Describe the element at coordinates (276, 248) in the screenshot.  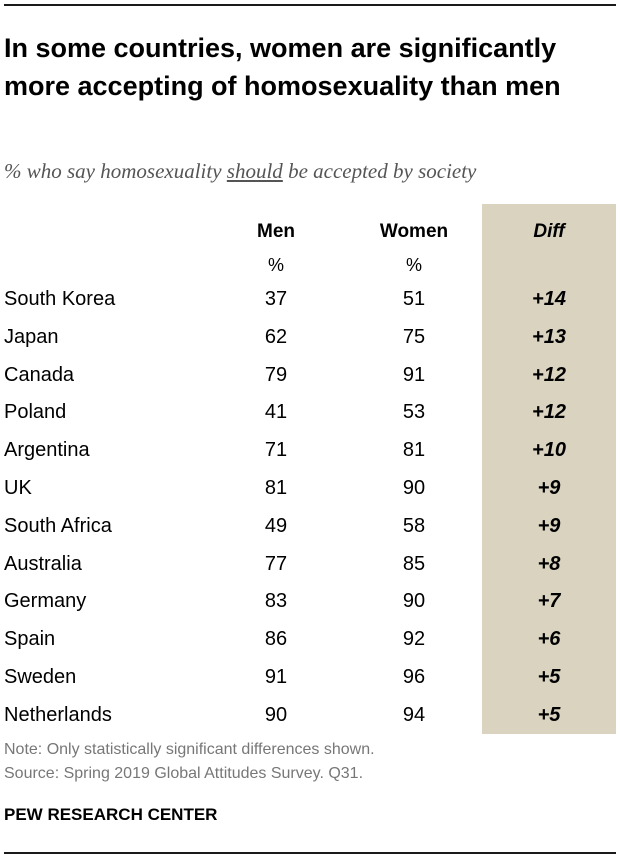
I see `column-header-men: Men %` at that location.